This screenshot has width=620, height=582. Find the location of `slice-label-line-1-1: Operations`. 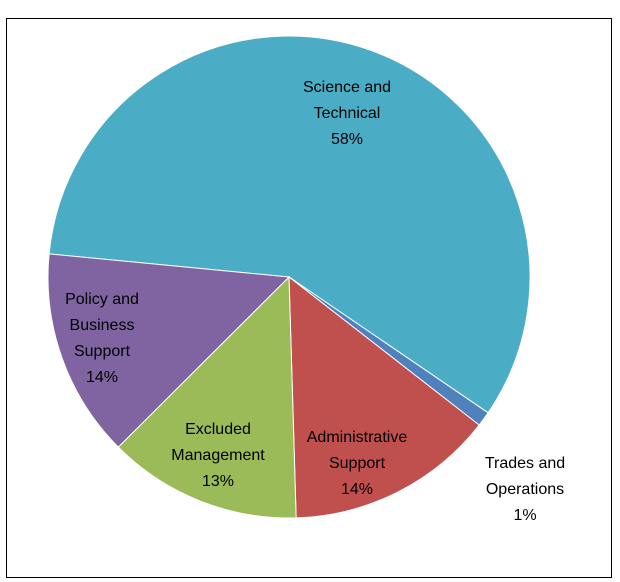

slice-label-line-1-1: Operations is located at coordinates (525, 489).